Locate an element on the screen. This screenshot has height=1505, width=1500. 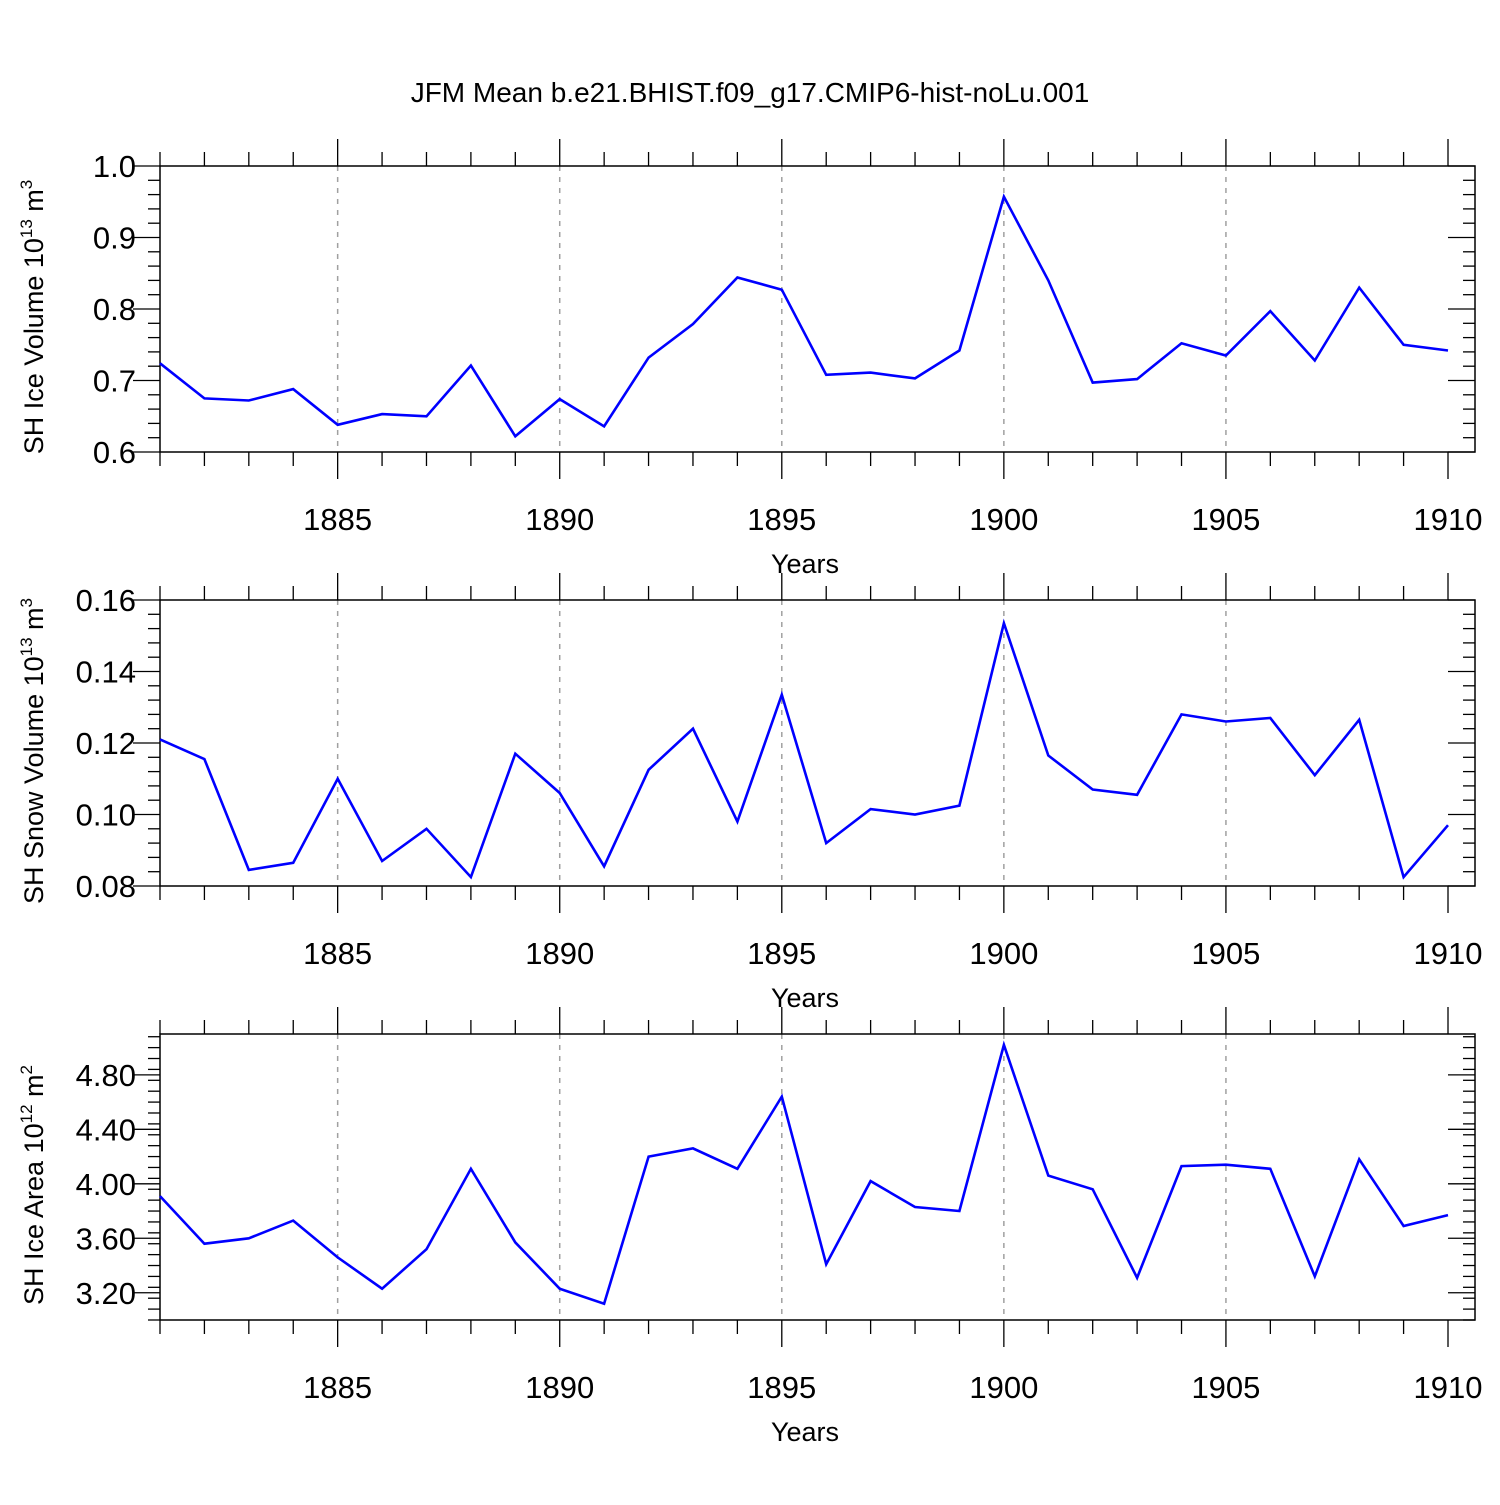
y-axis-label: SH Ice Volume 1013 m3 is located at coordinates (33, 317).